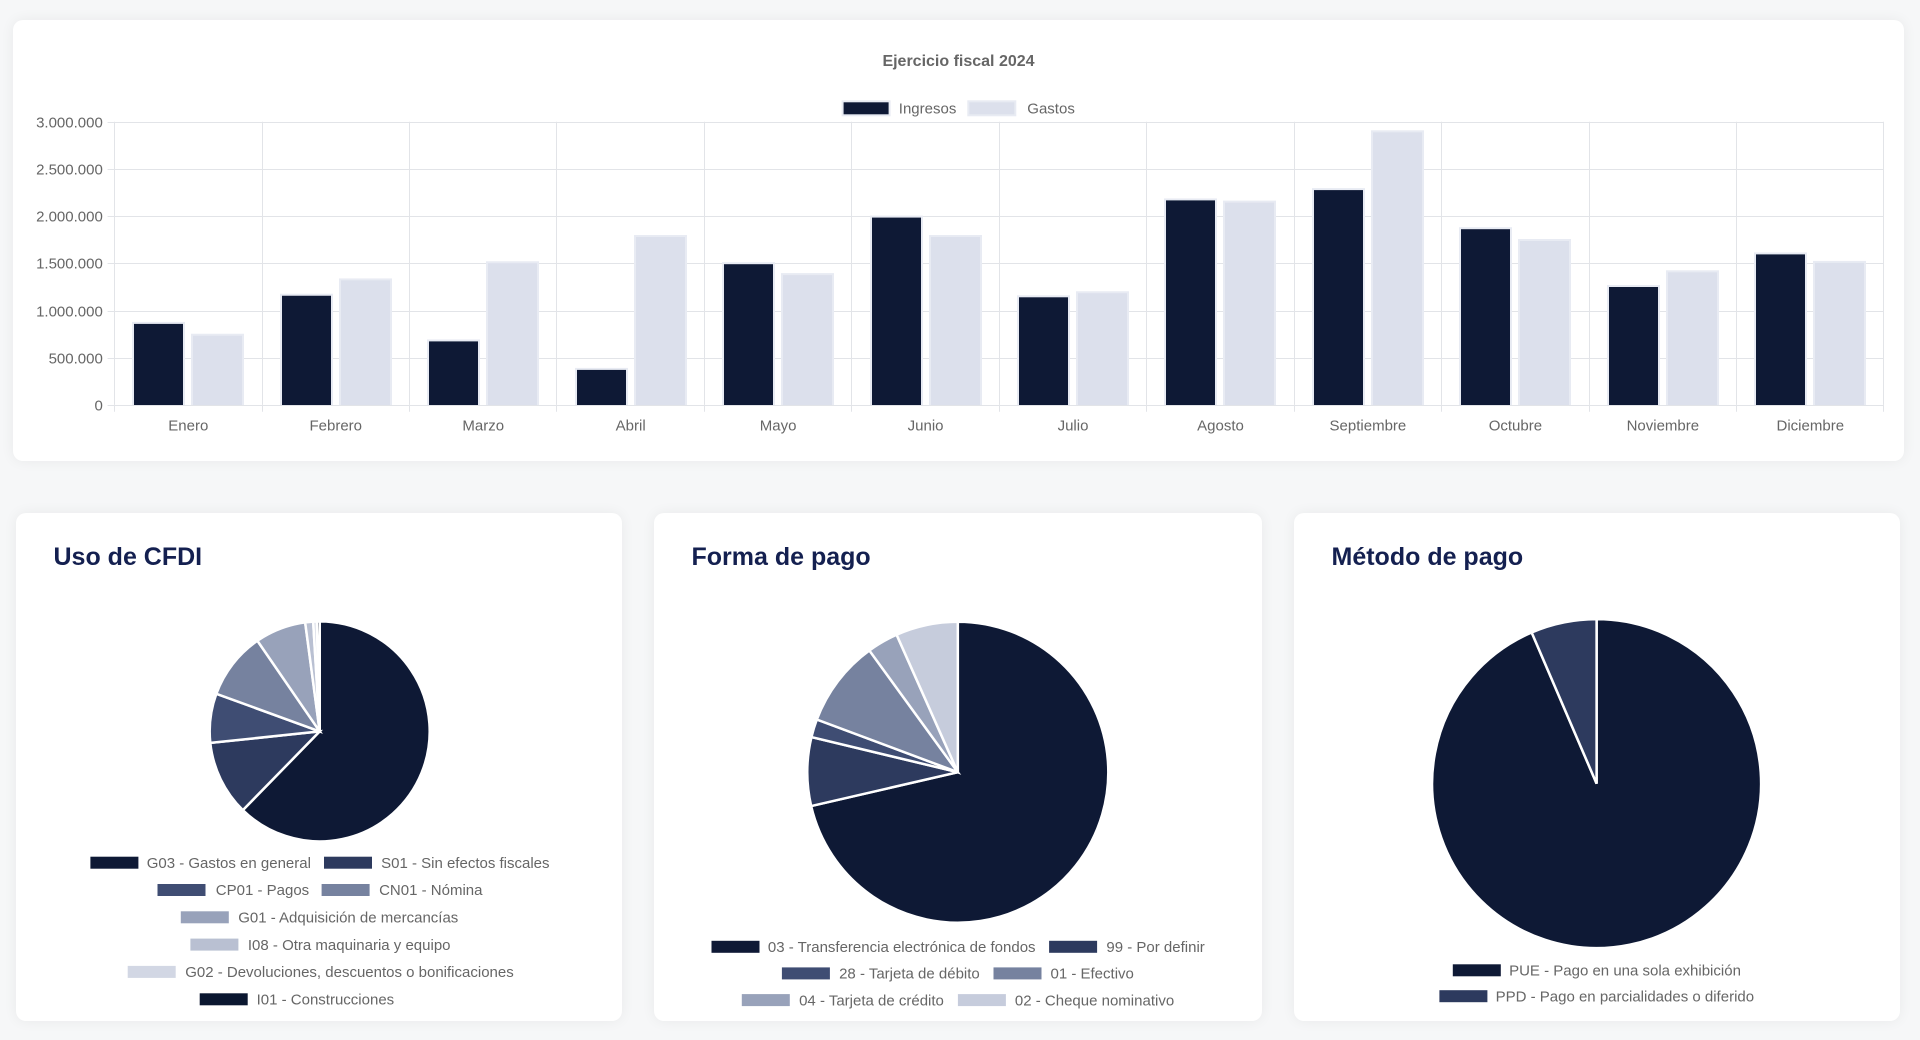 The height and width of the screenshot is (1040, 1920). I want to click on svg-text: Abril, so click(630, 426).